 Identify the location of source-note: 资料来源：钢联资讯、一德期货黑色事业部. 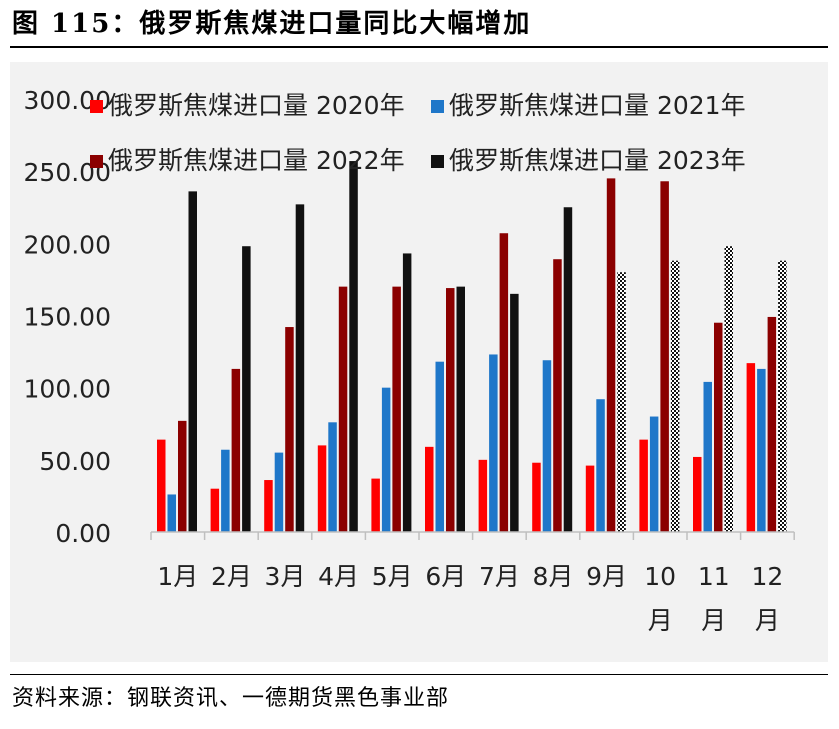
(231, 698).